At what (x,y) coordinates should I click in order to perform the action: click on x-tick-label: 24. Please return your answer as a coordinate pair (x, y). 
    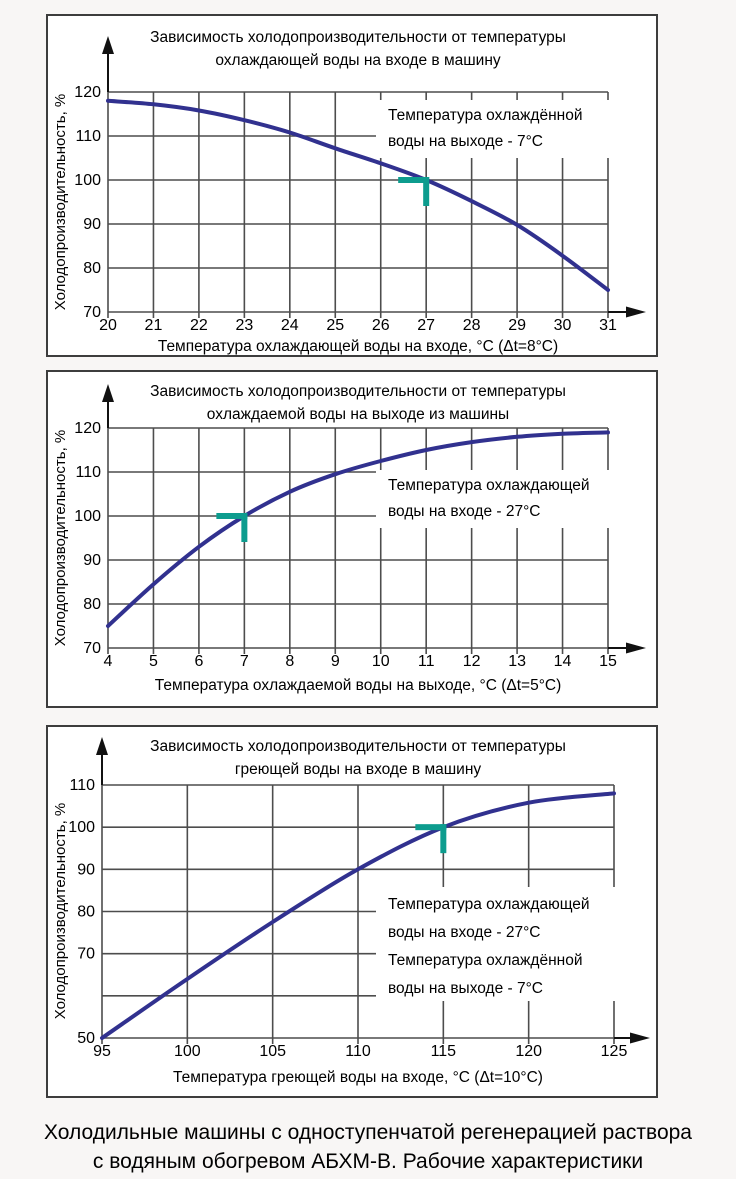
    Looking at the image, I should click on (290, 325).